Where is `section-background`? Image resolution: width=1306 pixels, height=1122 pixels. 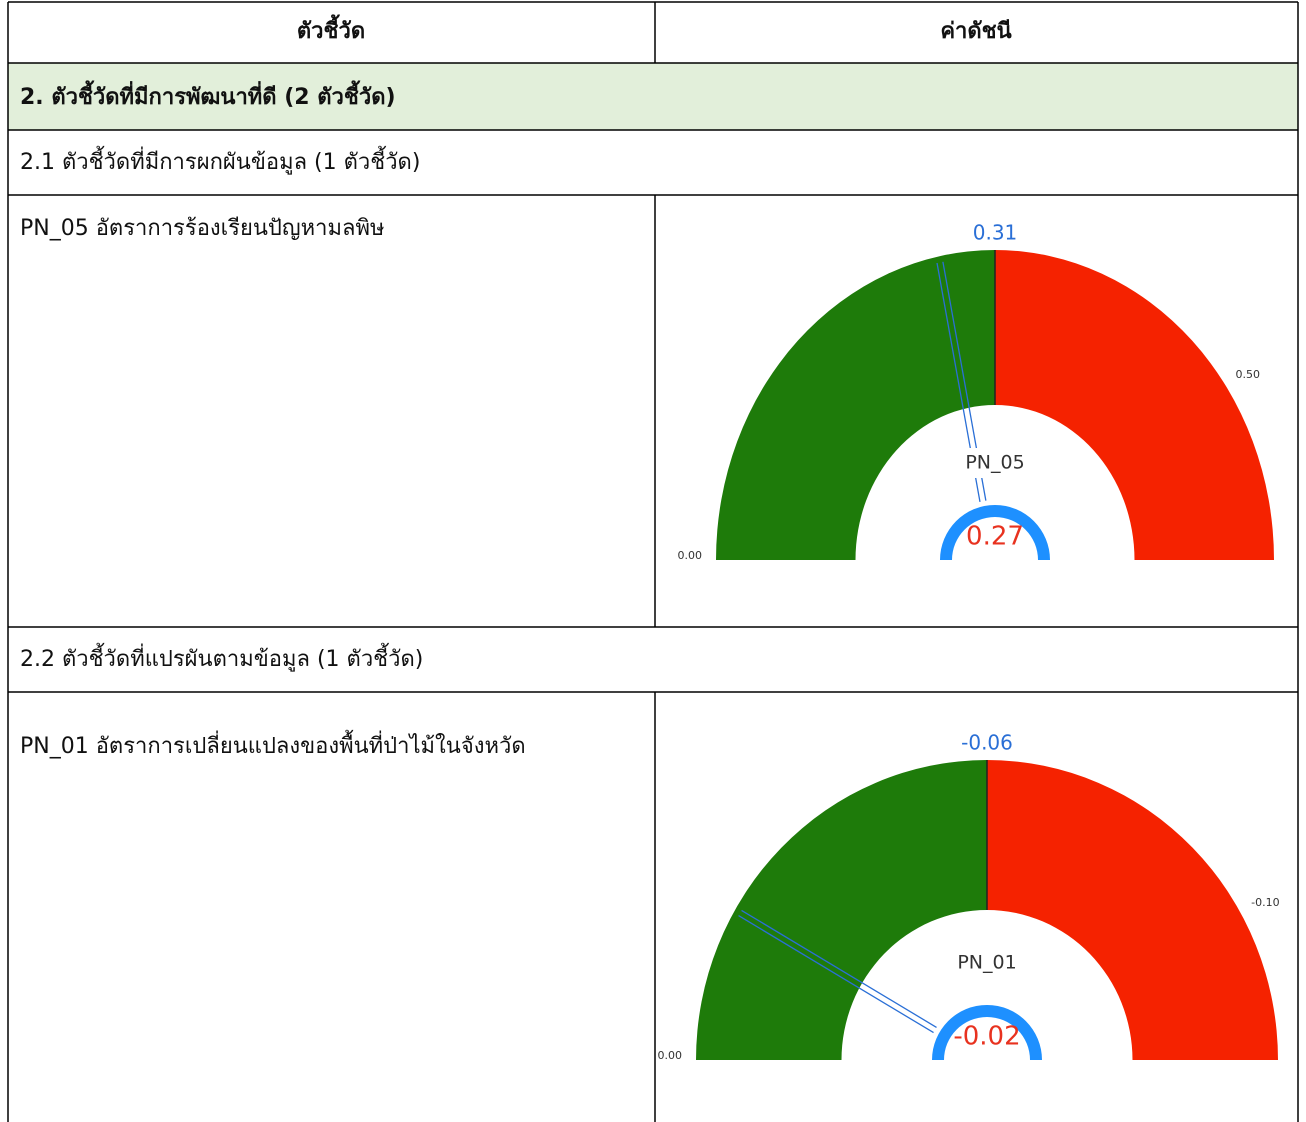
section-background is located at coordinates (653, 96).